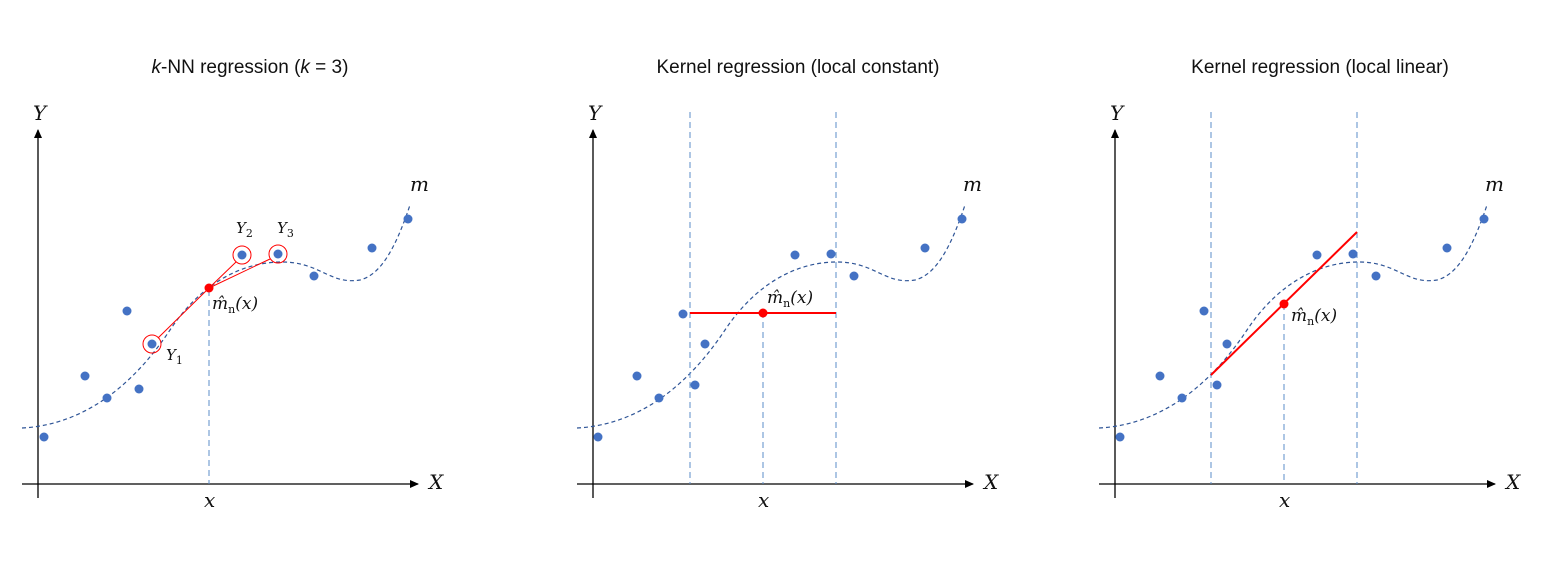 The image size is (1545, 567). What do you see at coordinates (250, 67) in the screenshot?
I see `panel-knn-title: k-NN regression (k = 3)` at bounding box center [250, 67].